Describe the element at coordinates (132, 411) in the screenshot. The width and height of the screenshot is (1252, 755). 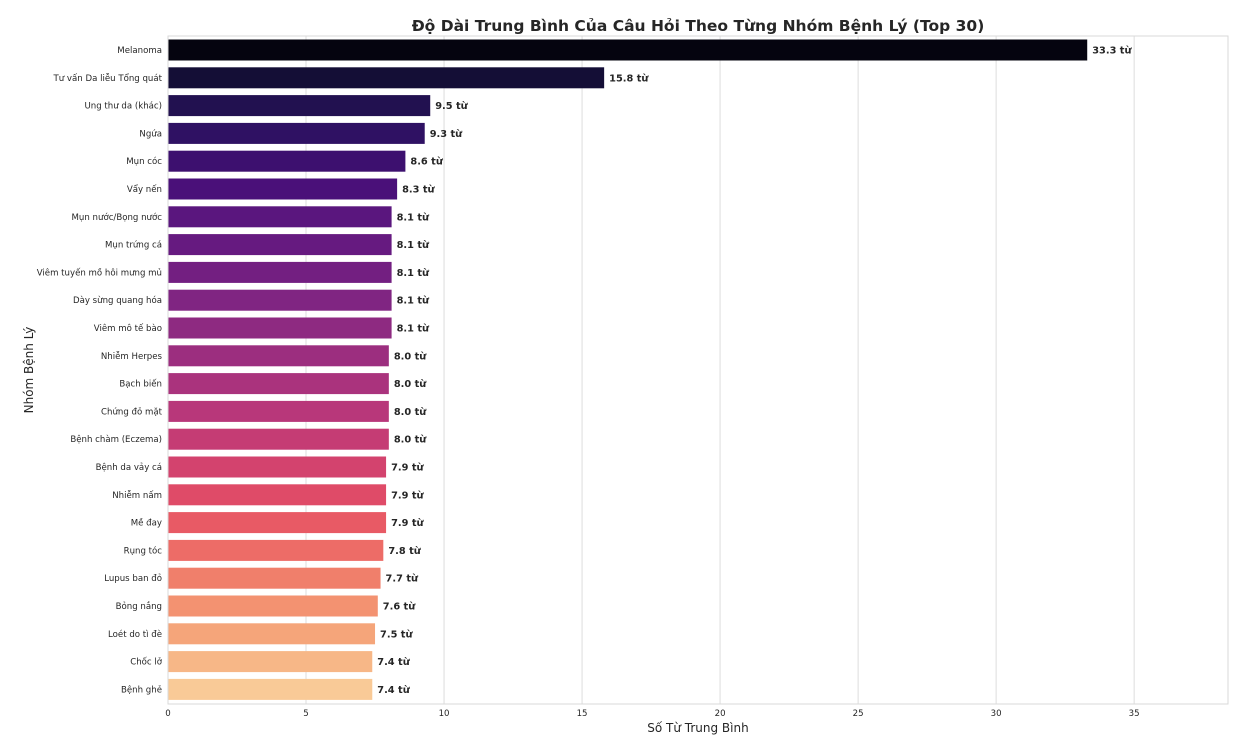
I see `category-label: Chứng đỏ mặt` at that location.